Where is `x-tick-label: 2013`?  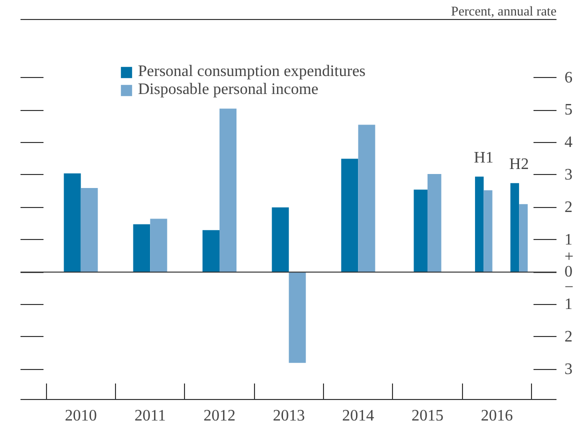 x-tick-label: 2013 is located at coordinates (288, 416).